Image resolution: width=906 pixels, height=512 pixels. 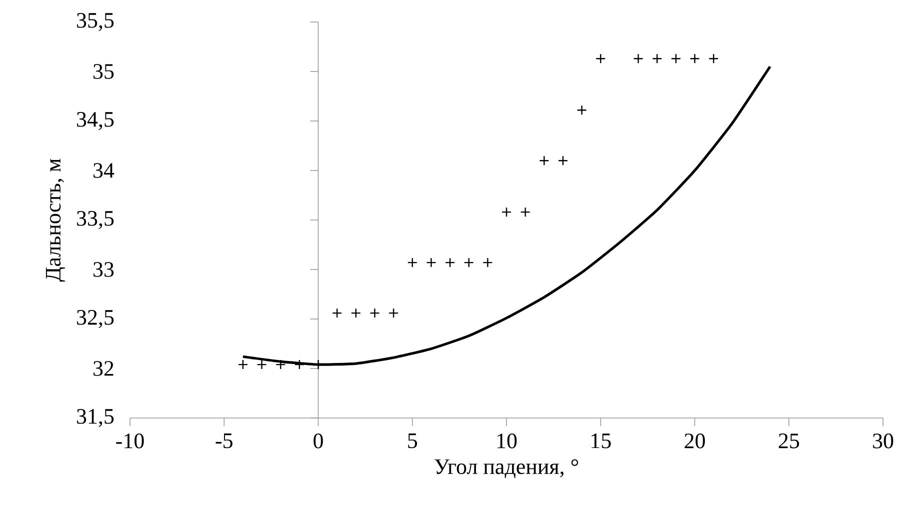 I want to click on x-tick-label: 20, so click(x=694, y=441).